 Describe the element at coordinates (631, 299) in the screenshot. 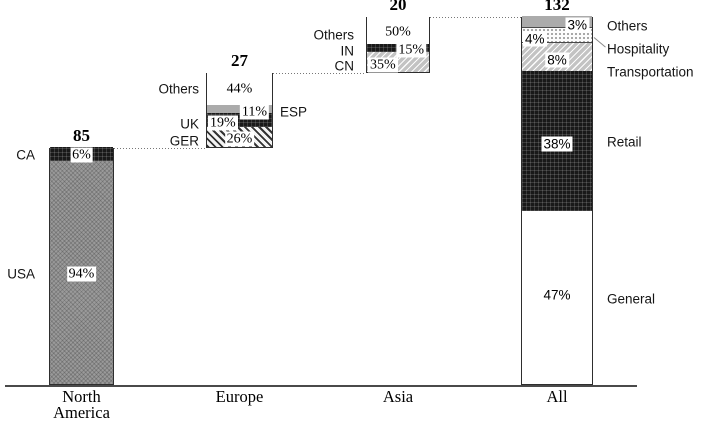

I see `series-label-all-general: General` at that location.